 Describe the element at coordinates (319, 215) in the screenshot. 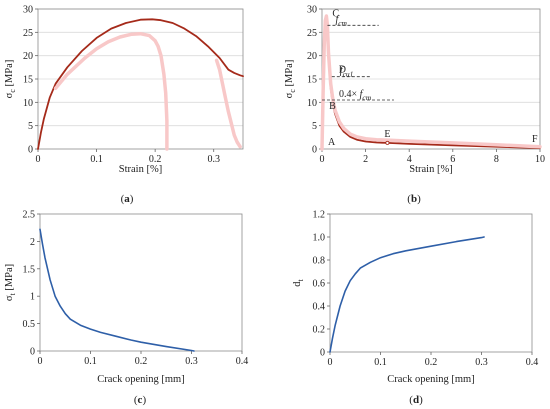

I see `y-tick-label: 1.2` at that location.